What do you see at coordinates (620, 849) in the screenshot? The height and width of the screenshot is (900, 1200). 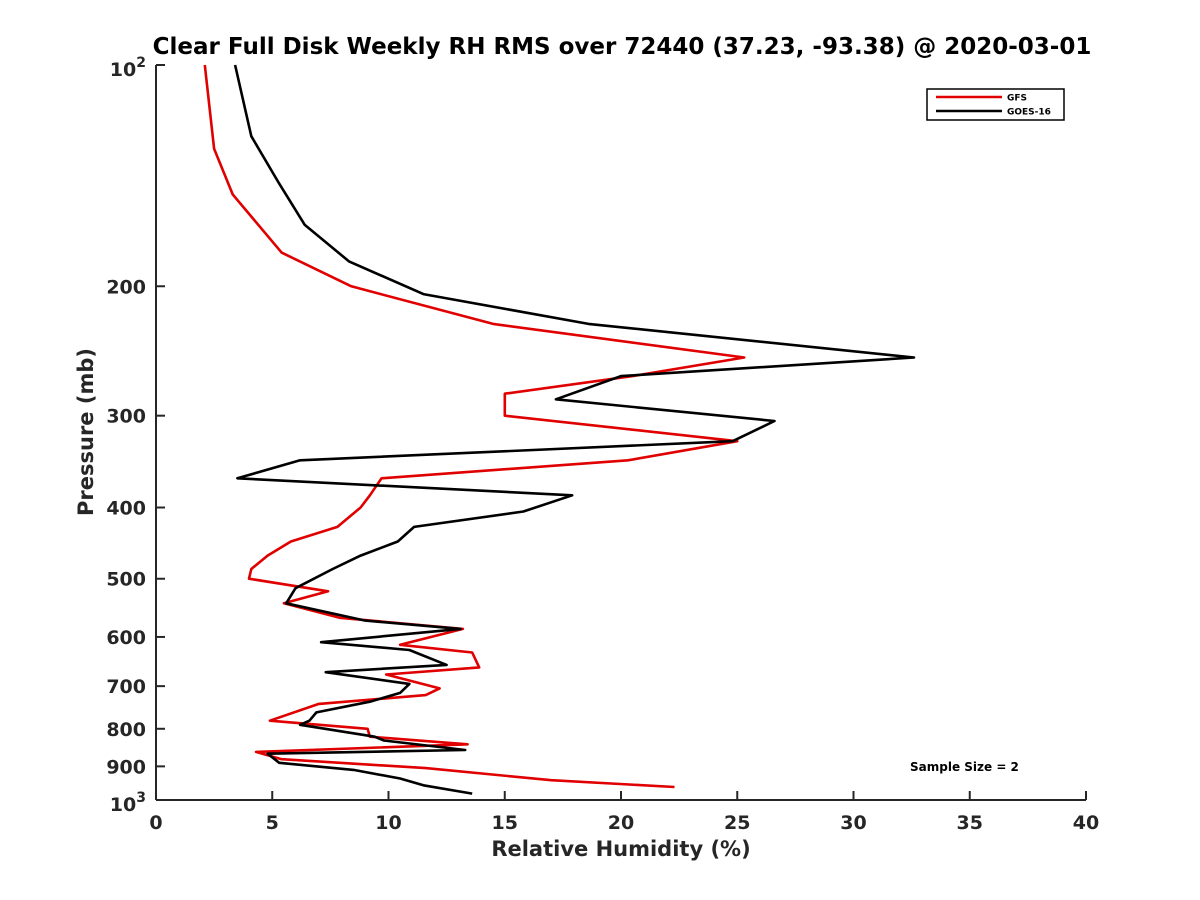 I see `x-axis-title: Relative Humidity (%)` at bounding box center [620, 849].